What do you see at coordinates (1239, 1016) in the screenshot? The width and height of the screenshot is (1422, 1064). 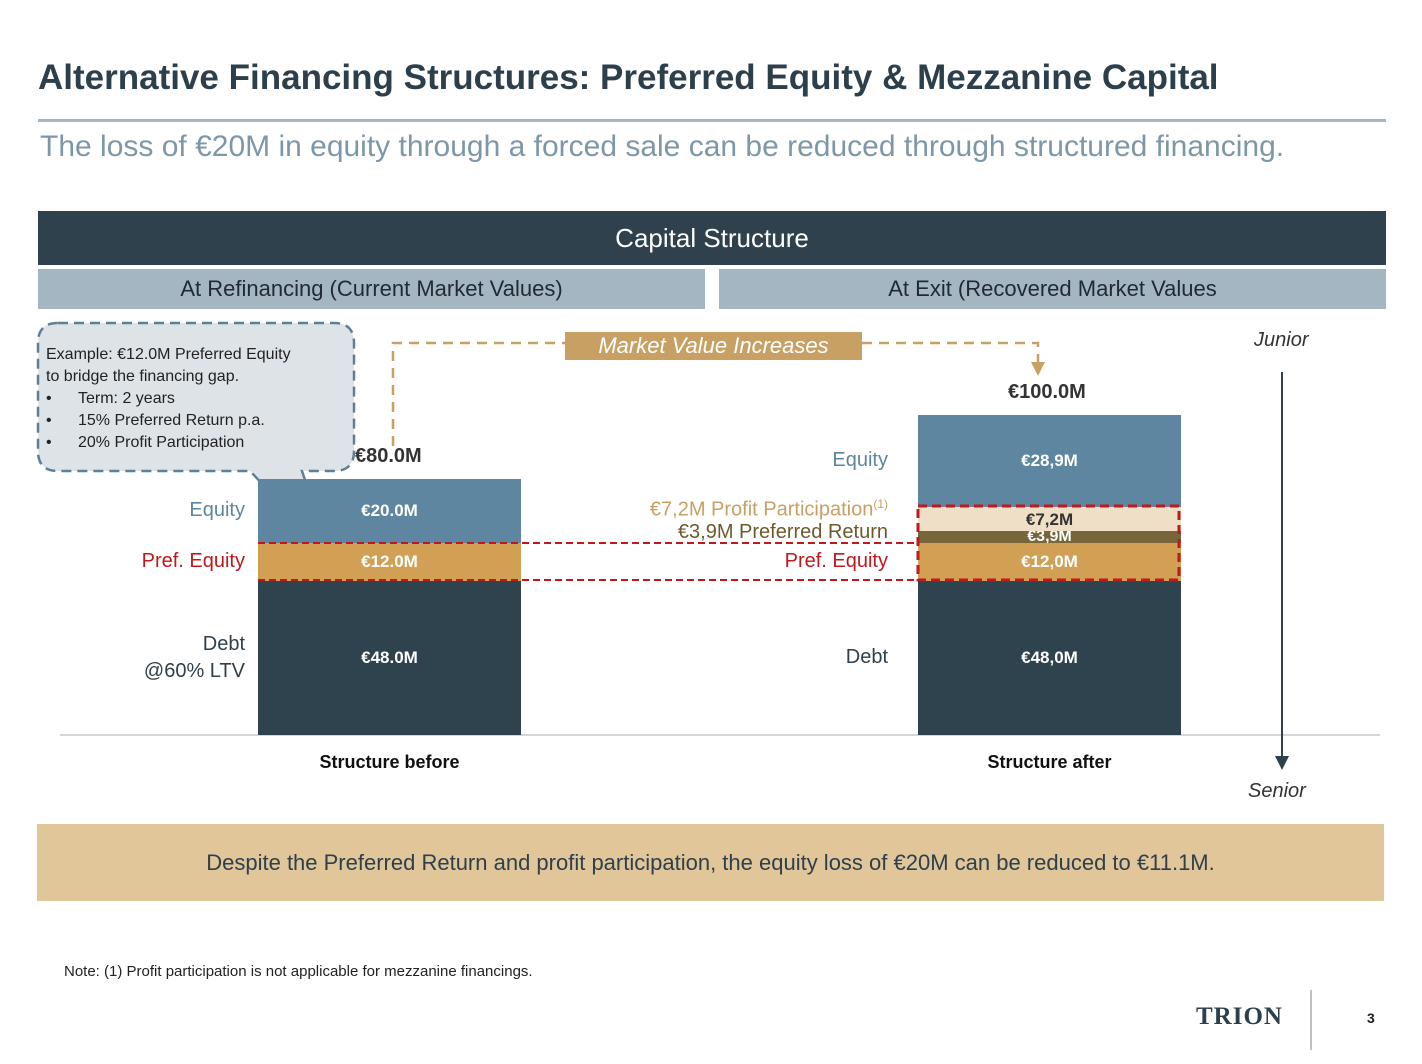 I see `trion-logo: TRION` at bounding box center [1239, 1016].